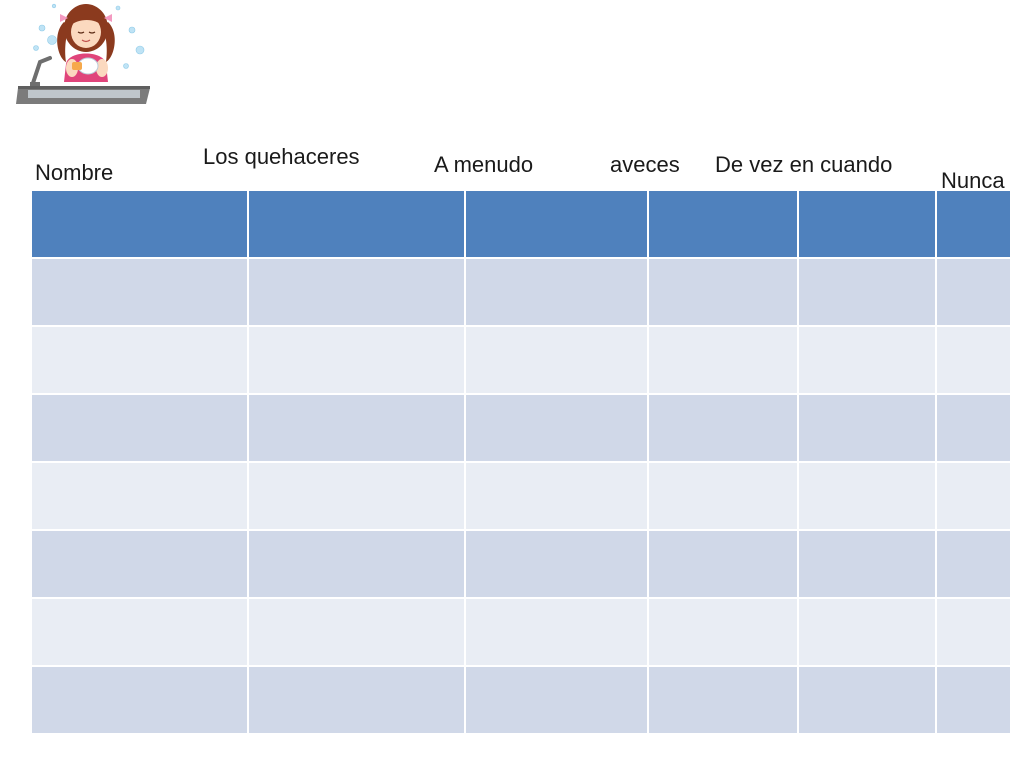  What do you see at coordinates (281, 156) in the screenshot?
I see `column-label-los-quehaceres: Los quehaceres` at bounding box center [281, 156].